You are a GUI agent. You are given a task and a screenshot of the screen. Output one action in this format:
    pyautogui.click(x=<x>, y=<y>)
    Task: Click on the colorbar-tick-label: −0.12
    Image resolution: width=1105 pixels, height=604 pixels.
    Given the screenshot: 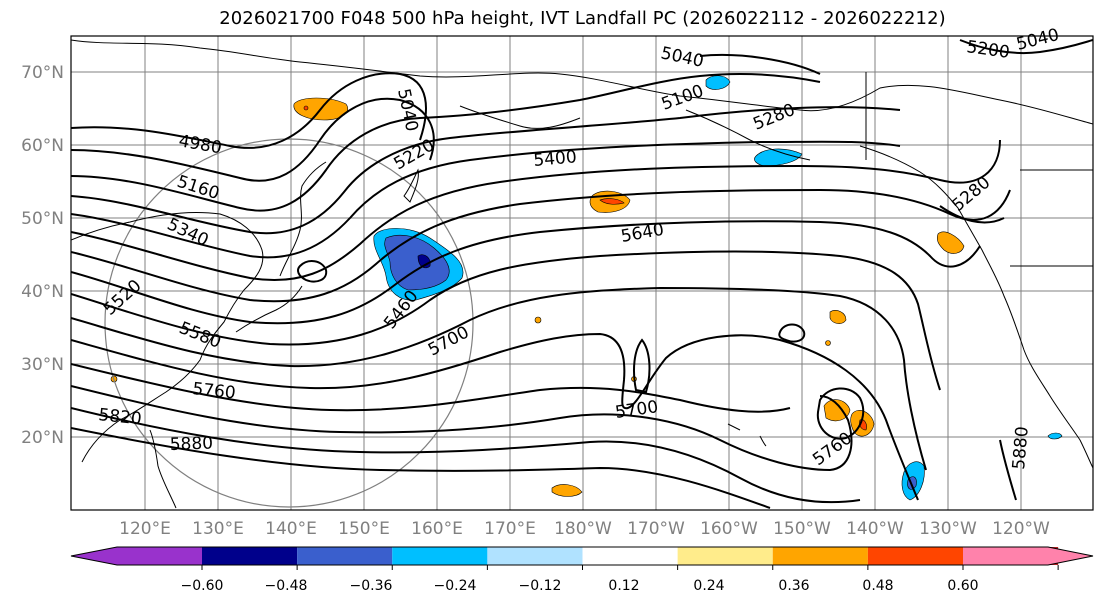 What is the action you would take?
    pyautogui.click(x=540, y=586)
    